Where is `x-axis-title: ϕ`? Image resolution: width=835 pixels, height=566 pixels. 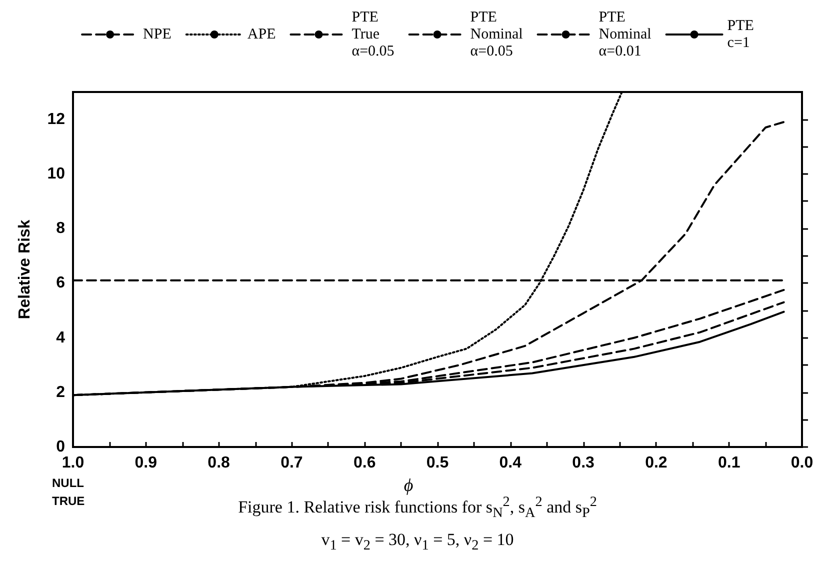 x-axis-title: ϕ is located at coordinates (409, 484).